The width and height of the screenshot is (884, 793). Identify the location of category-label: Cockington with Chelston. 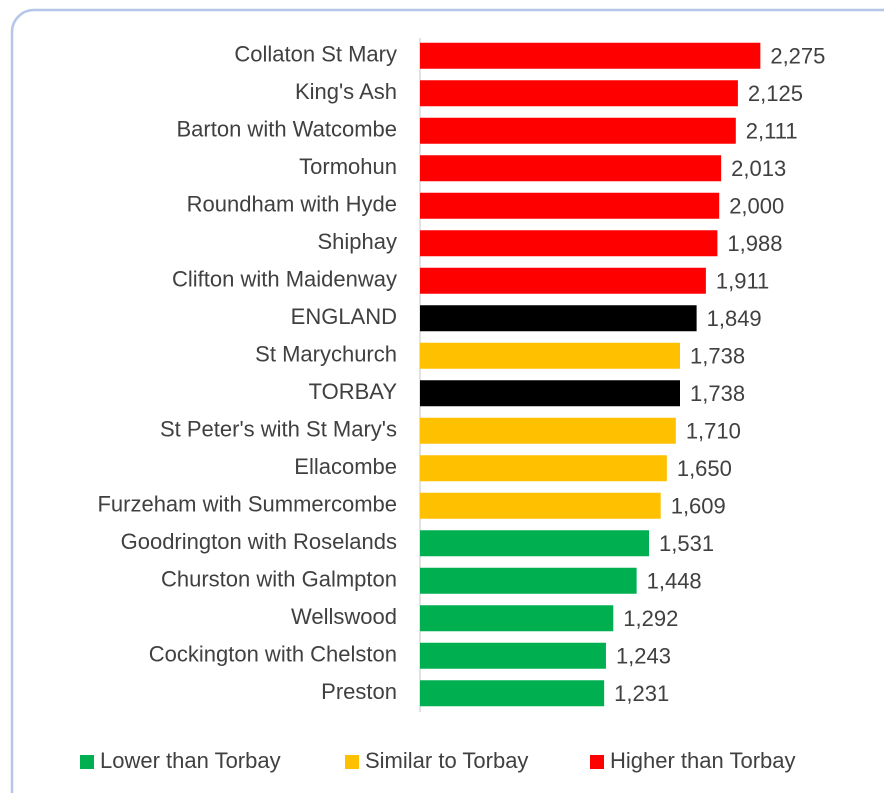
(273, 654).